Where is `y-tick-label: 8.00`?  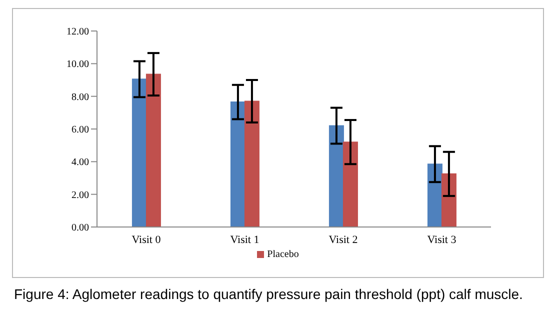
y-tick-label: 8.00 is located at coordinates (80, 97).